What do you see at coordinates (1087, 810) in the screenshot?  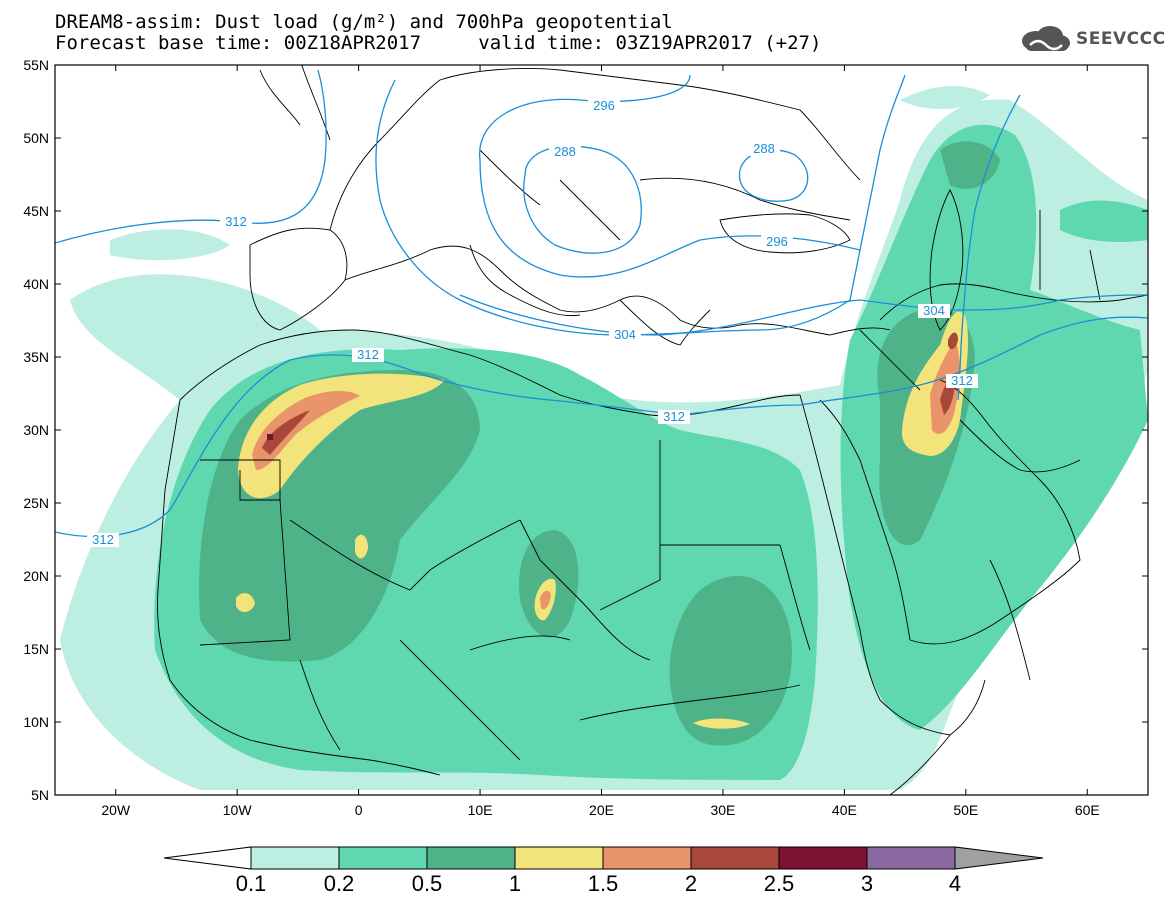 I see `lon-tick-label: 60E` at bounding box center [1087, 810].